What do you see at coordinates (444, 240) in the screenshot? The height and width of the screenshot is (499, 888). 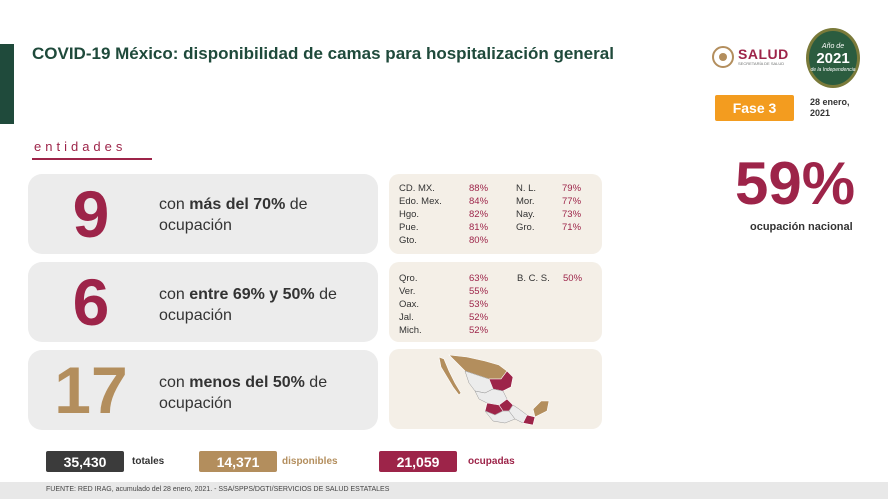 I see `list-item: Gto. 80%` at bounding box center [444, 240].